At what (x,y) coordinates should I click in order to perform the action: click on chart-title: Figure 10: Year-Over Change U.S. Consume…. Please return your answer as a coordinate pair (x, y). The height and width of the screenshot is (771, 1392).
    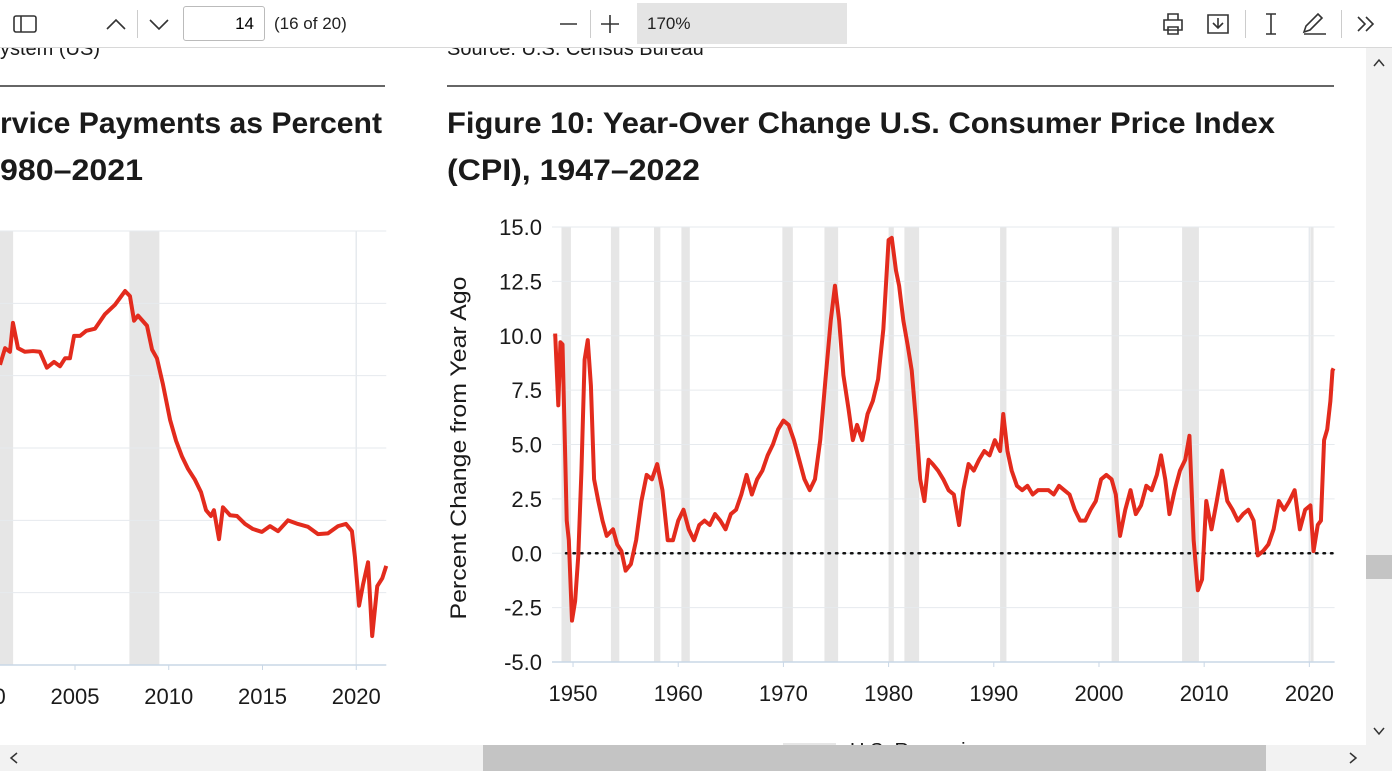
    Looking at the image, I should click on (861, 123).